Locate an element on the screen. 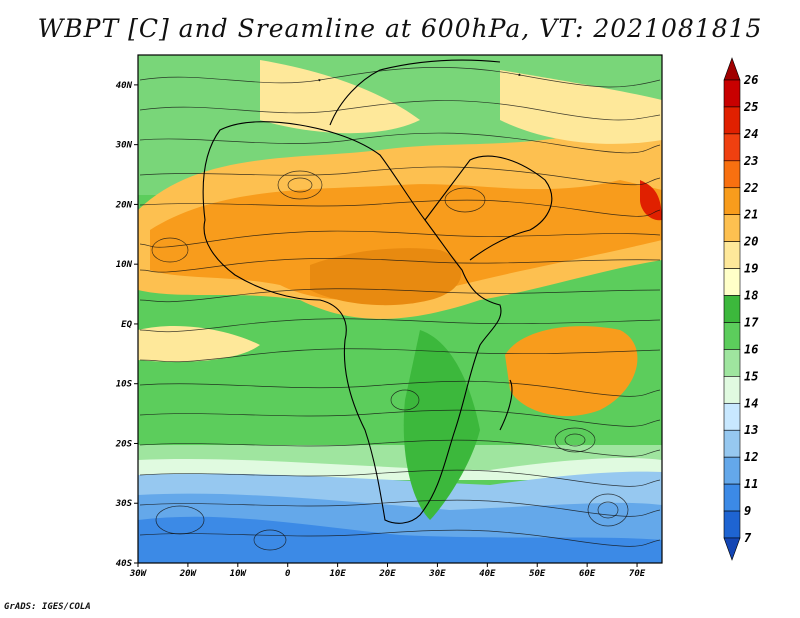 This screenshot has width=800, height=618. longitude-axis: 30W 20W 10W 0 10E 20E 30E 40E 50E 60E 70E is located at coordinates (387, 571).